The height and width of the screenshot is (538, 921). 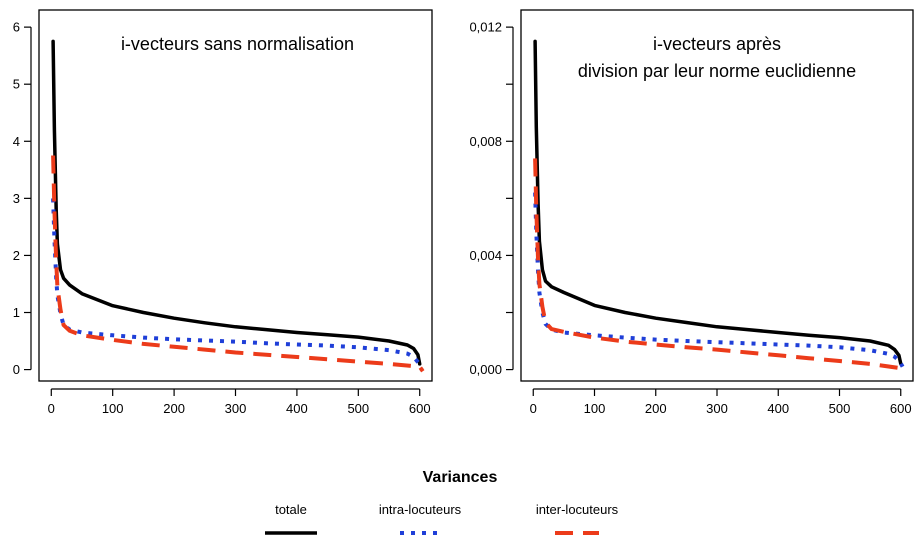 What do you see at coordinates (717, 44) in the screenshot?
I see `chart-title: i-vecteurs après` at bounding box center [717, 44].